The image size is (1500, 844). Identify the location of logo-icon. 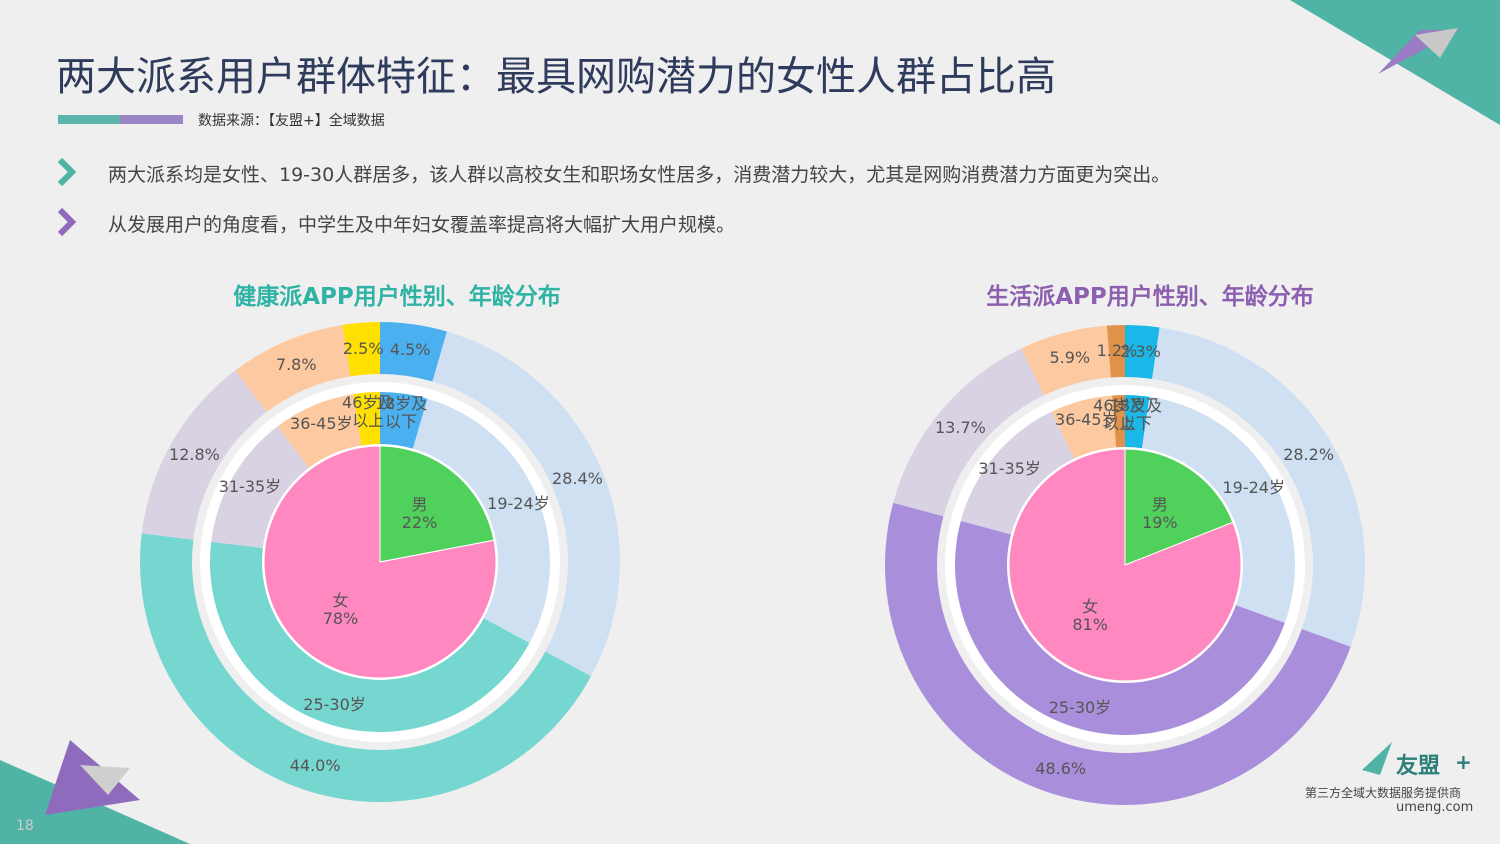
(1377, 758).